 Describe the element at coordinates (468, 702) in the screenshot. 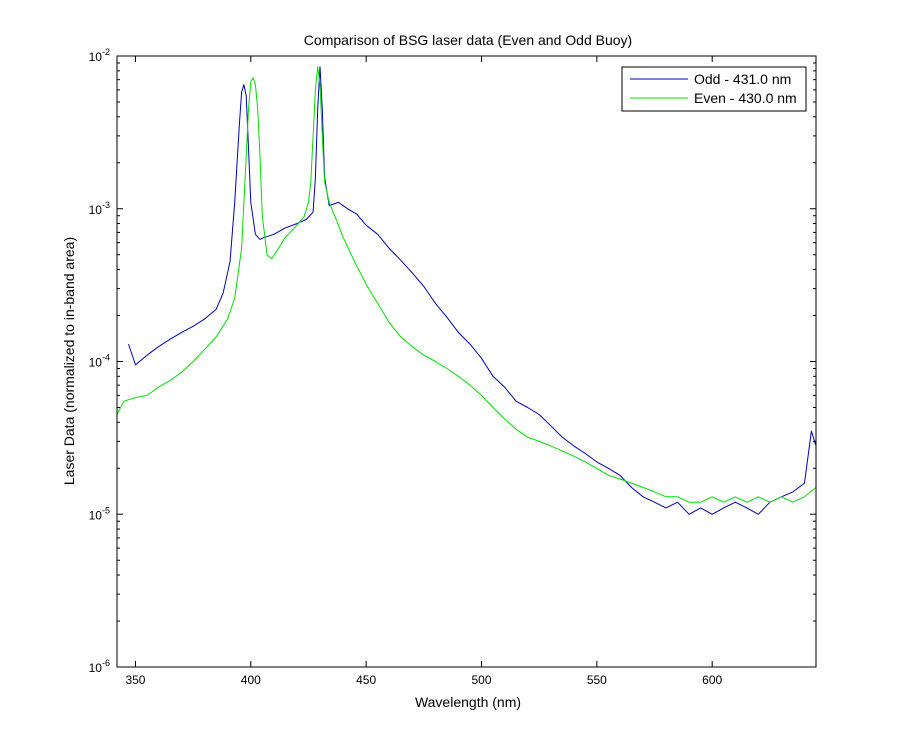

I see `x-axis-label: Wavelength (nm)` at that location.